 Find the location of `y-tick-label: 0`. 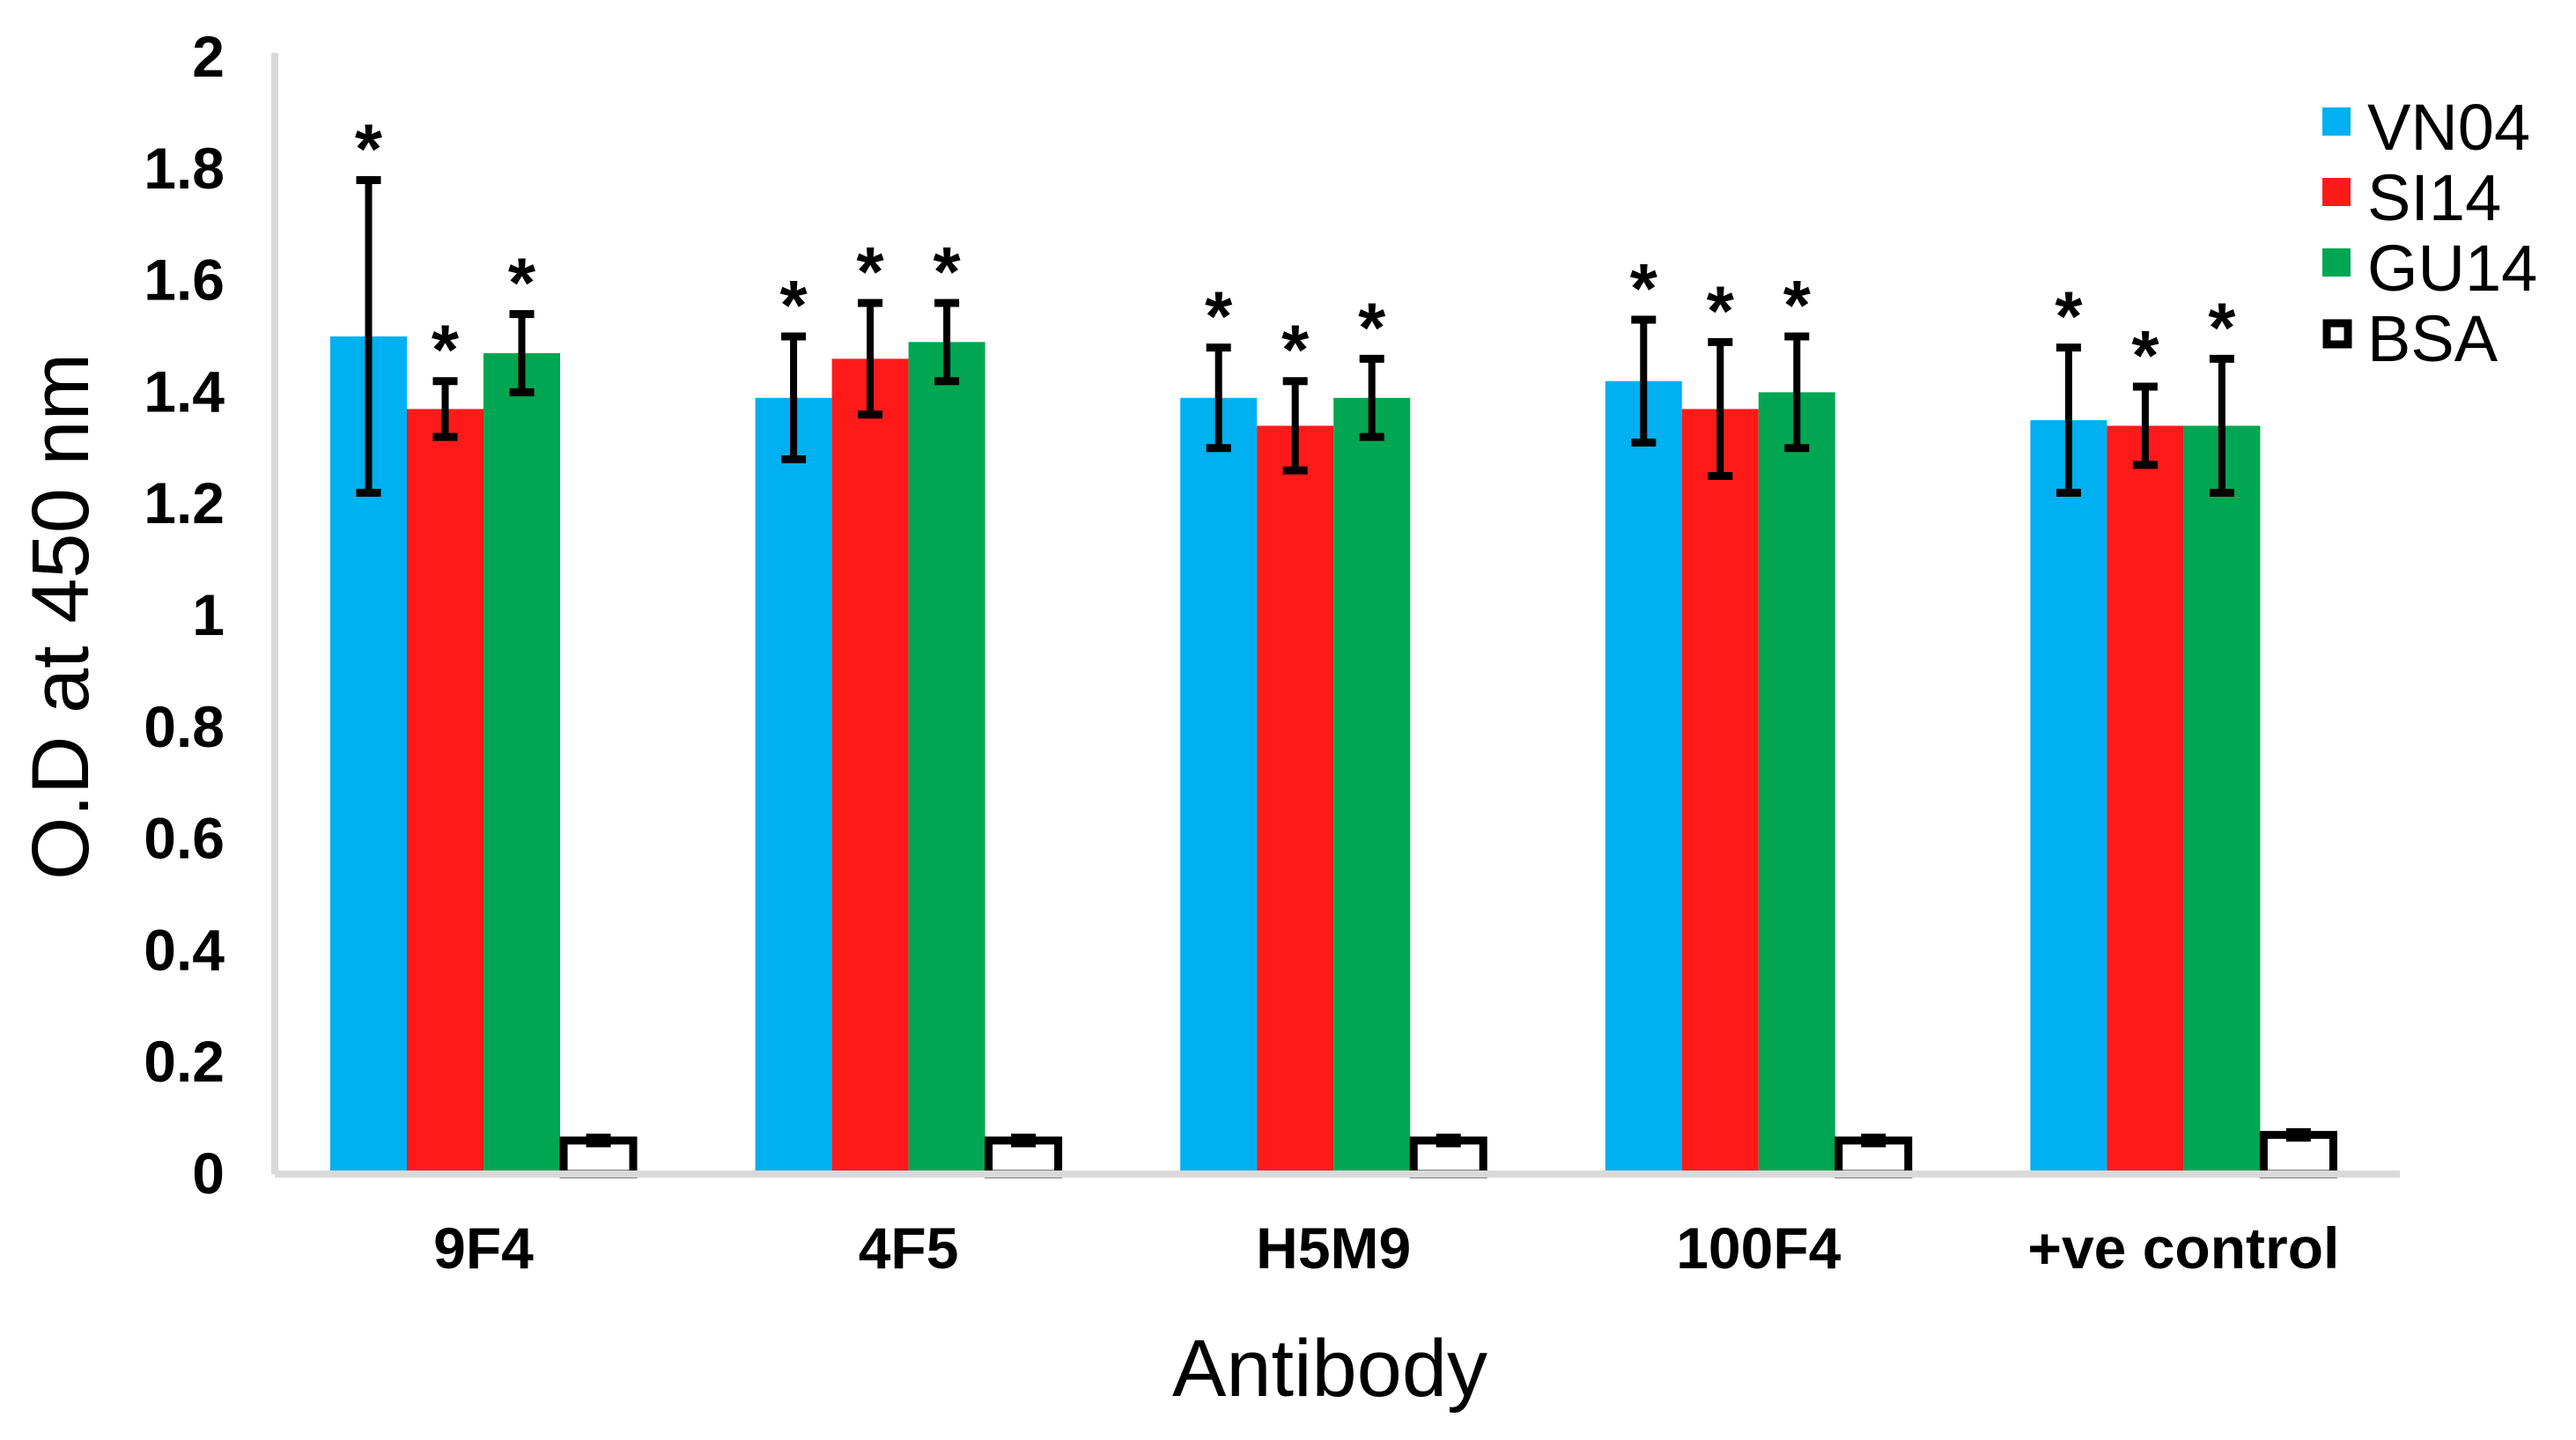

y-tick-label: 0 is located at coordinates (208, 1174).